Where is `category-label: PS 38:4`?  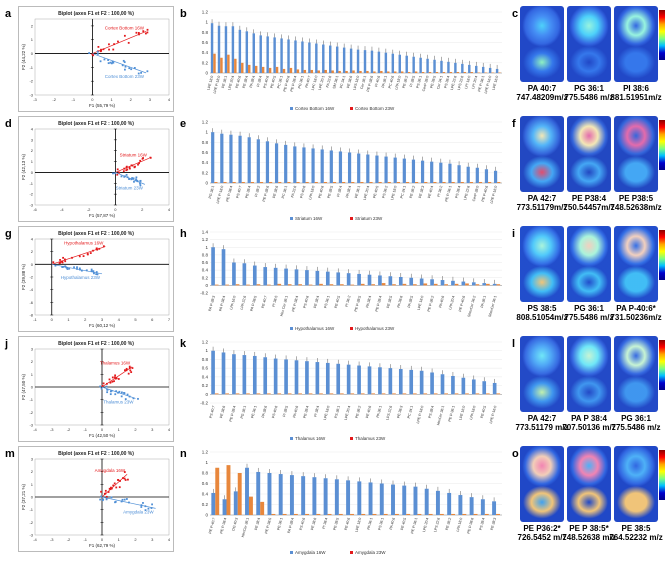 category-label: PS 38:4 is located at coordinates (446, 81).